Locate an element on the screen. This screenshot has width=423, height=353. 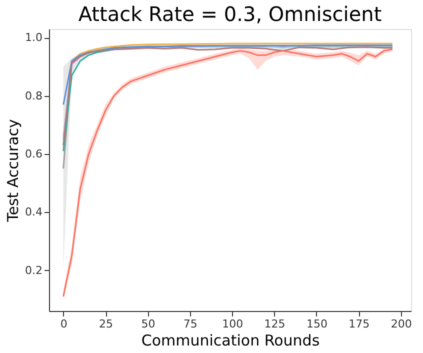
x-tick-label: 25 is located at coordinates (106, 324).